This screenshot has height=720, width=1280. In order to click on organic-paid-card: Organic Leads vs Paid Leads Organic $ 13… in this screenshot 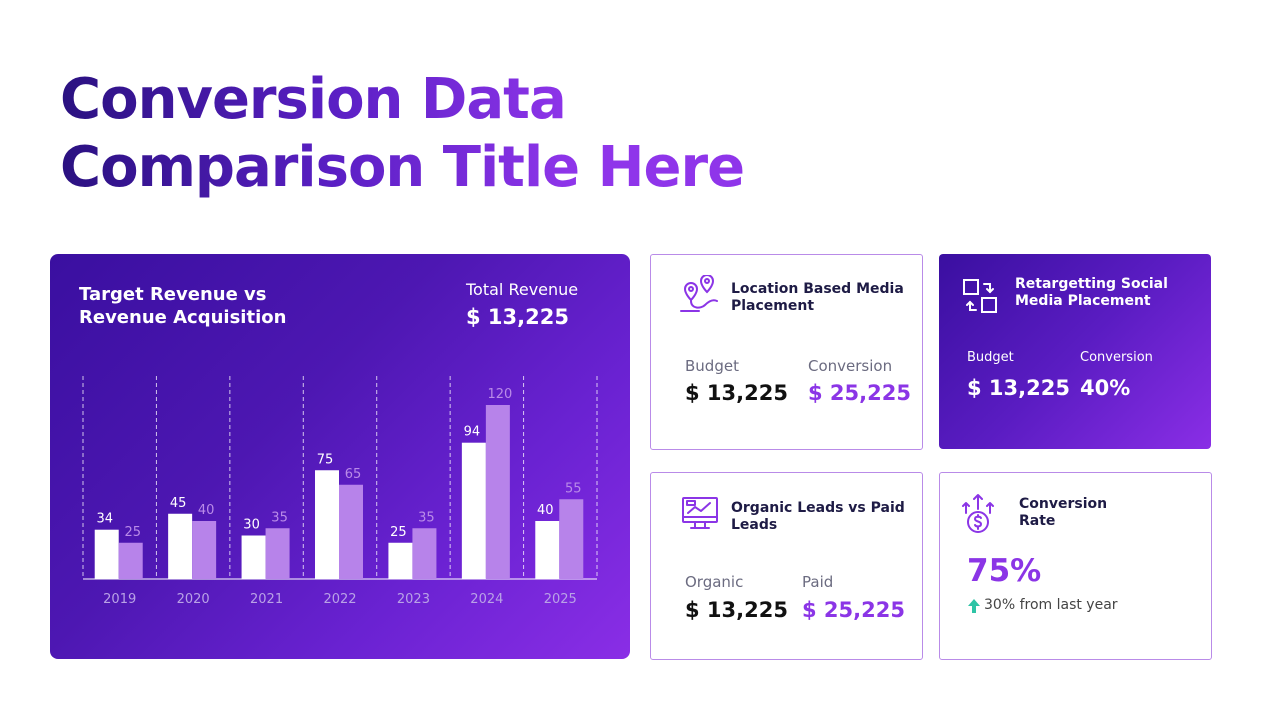, I will do `click(786, 566)`.